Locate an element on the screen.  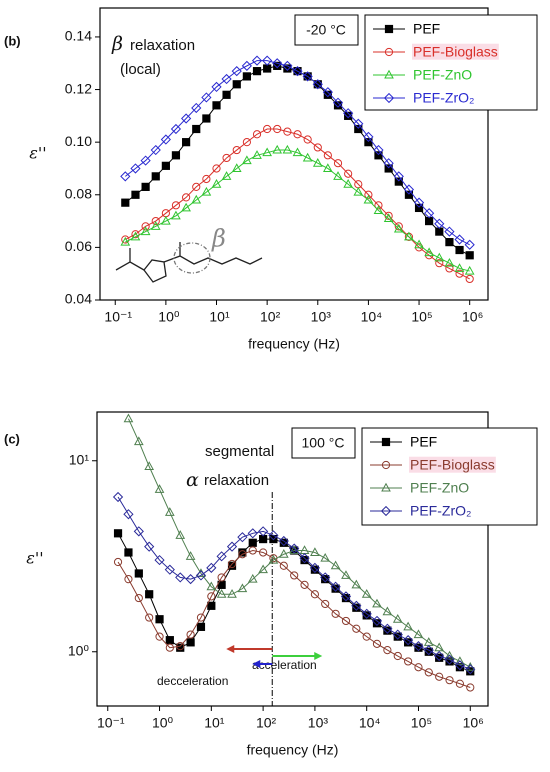
y-tick-label: 10¹ is located at coordinates (79, 459).